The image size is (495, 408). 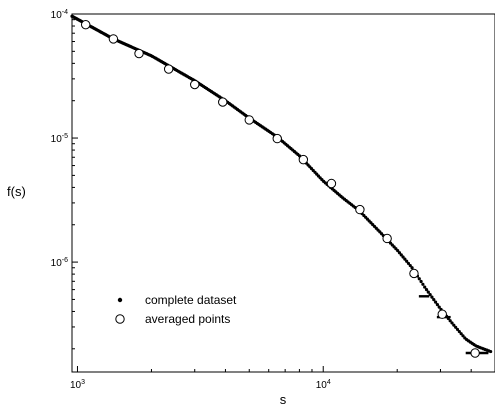 I want to click on y-tick-label: 10⁻⁴, so click(x=59, y=15).